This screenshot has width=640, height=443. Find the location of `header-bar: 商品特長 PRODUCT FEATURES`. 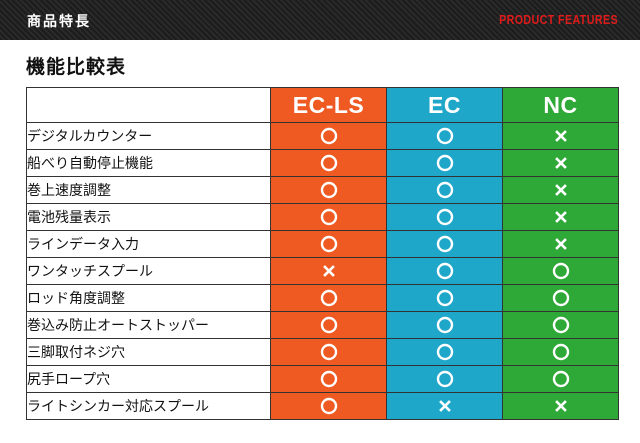

header-bar: 商品特長 PRODUCT FEATURES is located at coordinates (320, 20).